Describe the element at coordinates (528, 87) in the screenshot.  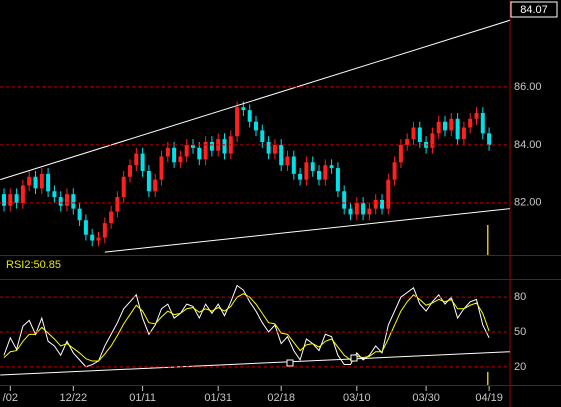
I see `y-tick-label: 86.00` at that location.